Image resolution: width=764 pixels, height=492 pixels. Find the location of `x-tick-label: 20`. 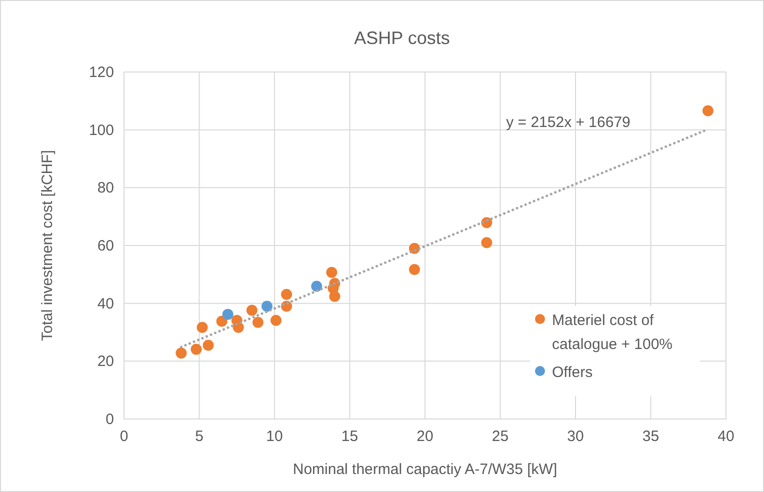

x-tick-label: 20 is located at coordinates (425, 436).